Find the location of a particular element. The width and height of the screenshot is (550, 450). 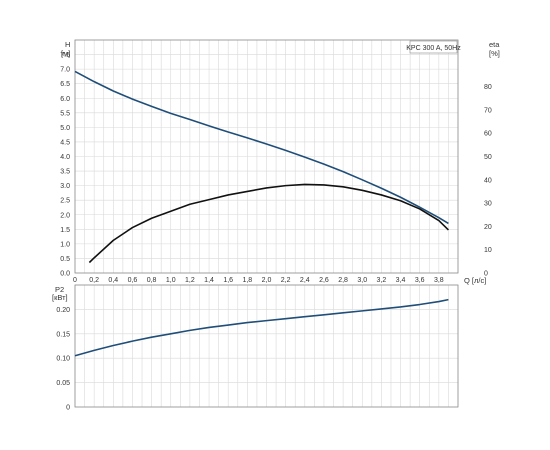

efficiency-tick-label: 80 is located at coordinates (488, 87).